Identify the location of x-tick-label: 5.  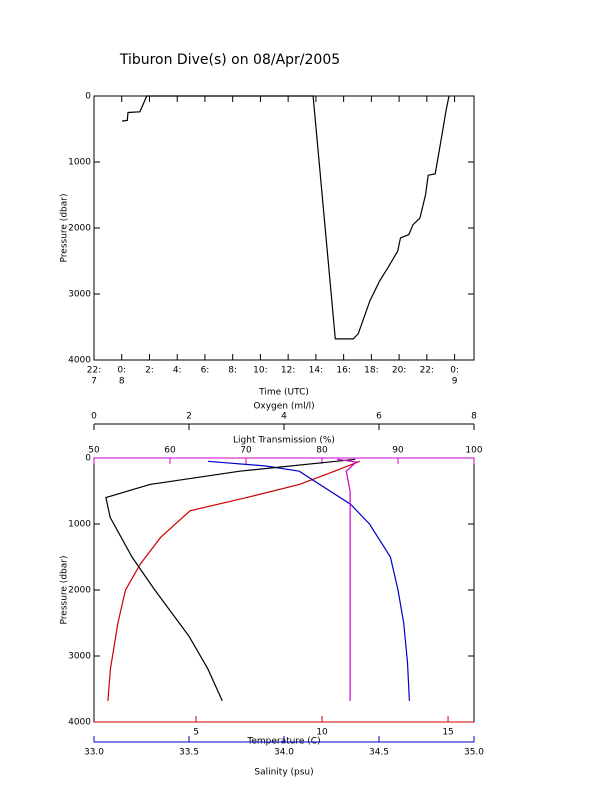
(196, 733).